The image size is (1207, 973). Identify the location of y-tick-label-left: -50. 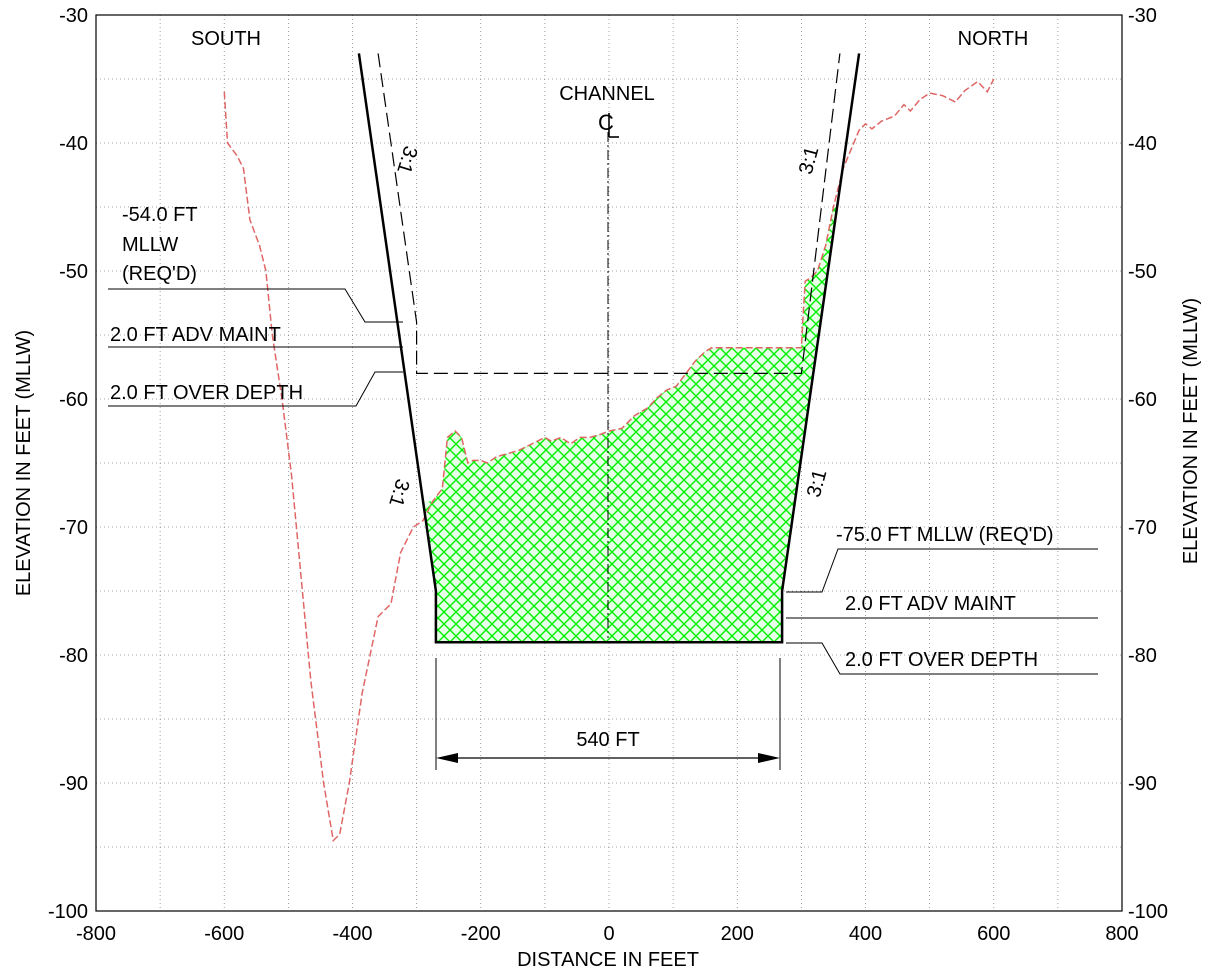
(73, 272).